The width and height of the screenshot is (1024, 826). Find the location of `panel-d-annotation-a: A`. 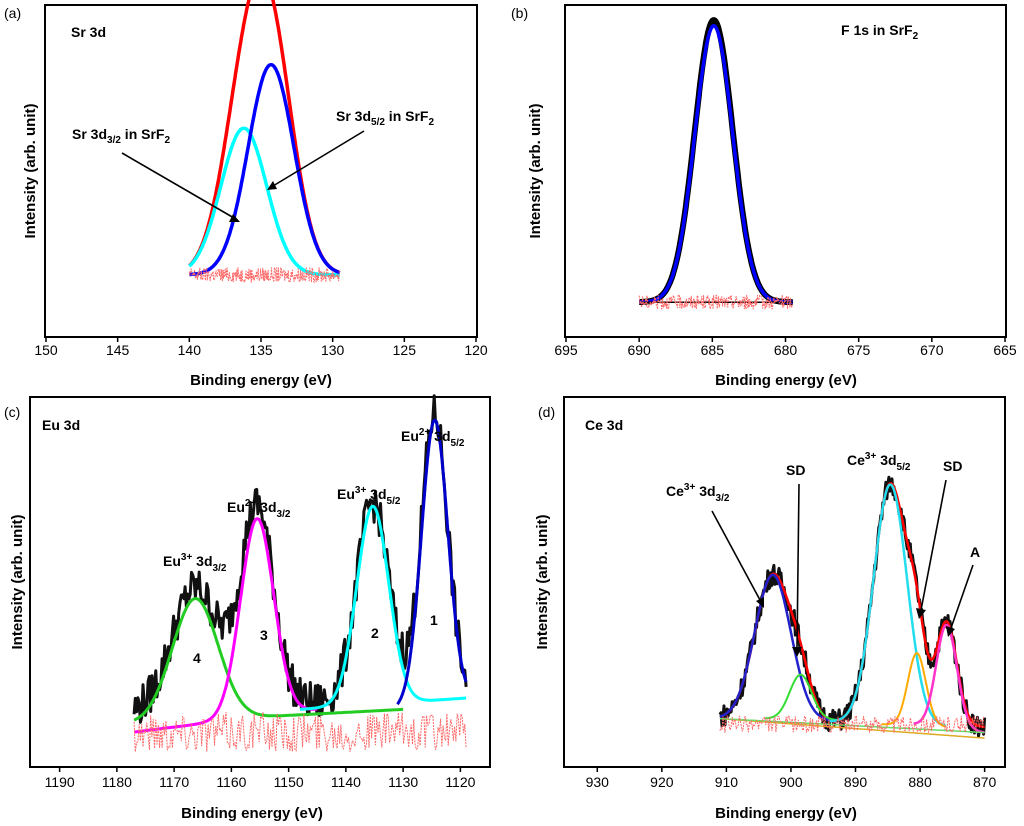

panel-d-annotation-a: A is located at coordinates (975, 552).